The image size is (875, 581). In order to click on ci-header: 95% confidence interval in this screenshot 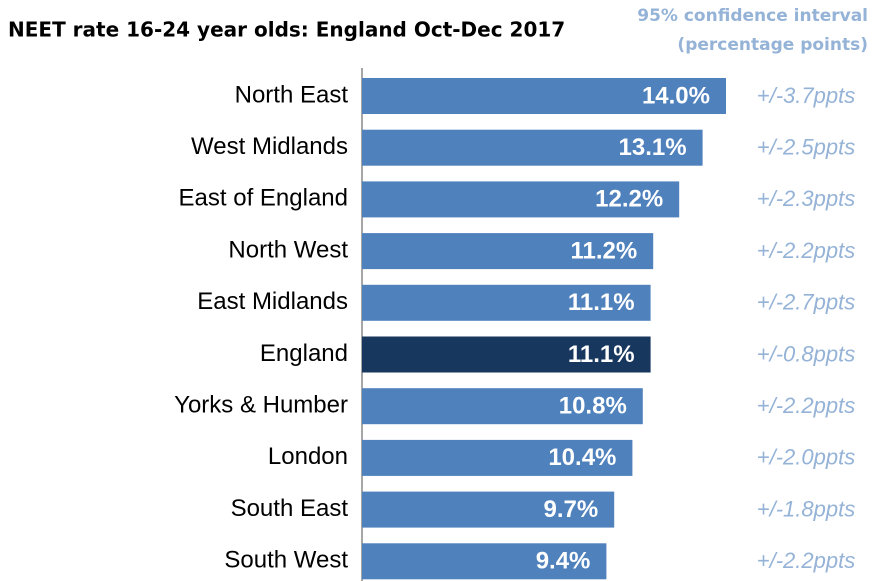, I will do `click(752, 16)`.